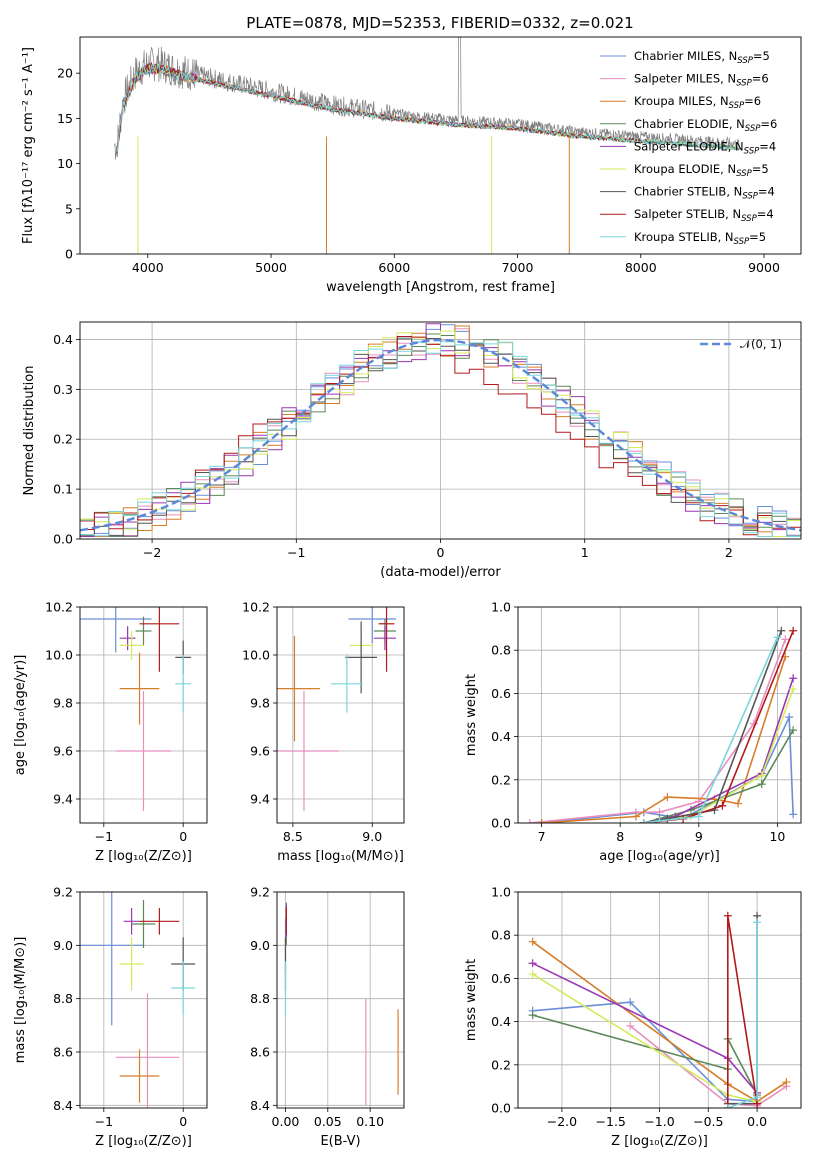 The width and height of the screenshot is (819, 1170). Describe the element at coordinates (341, 1004) in the screenshot. I see `mass_vs_ebv-plot-area` at that location.